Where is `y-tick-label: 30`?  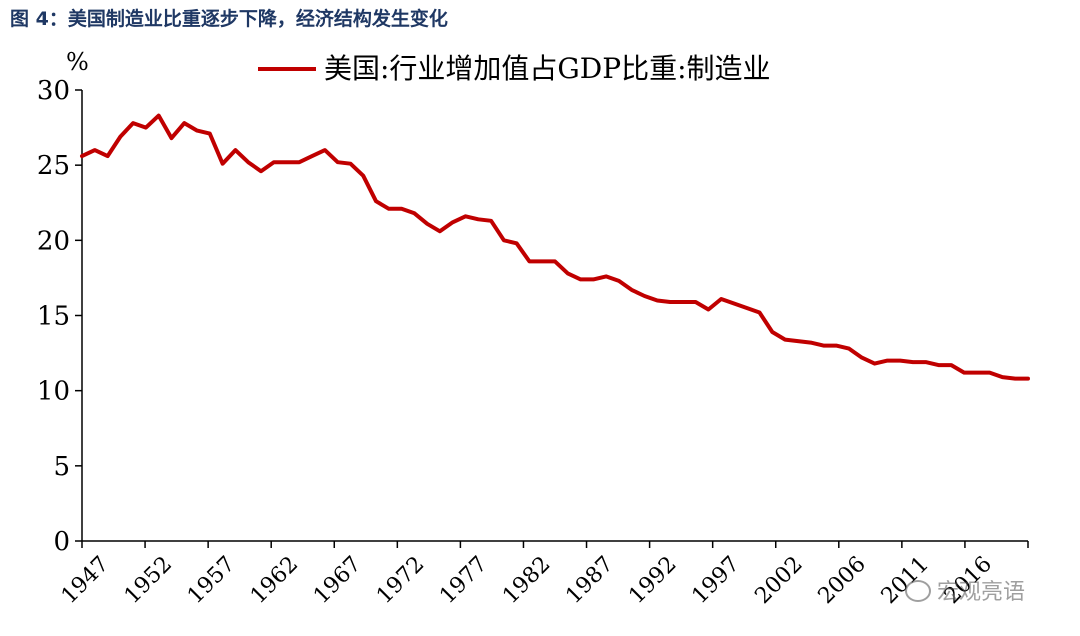 y-tick-label: 30 is located at coordinates (53, 91).